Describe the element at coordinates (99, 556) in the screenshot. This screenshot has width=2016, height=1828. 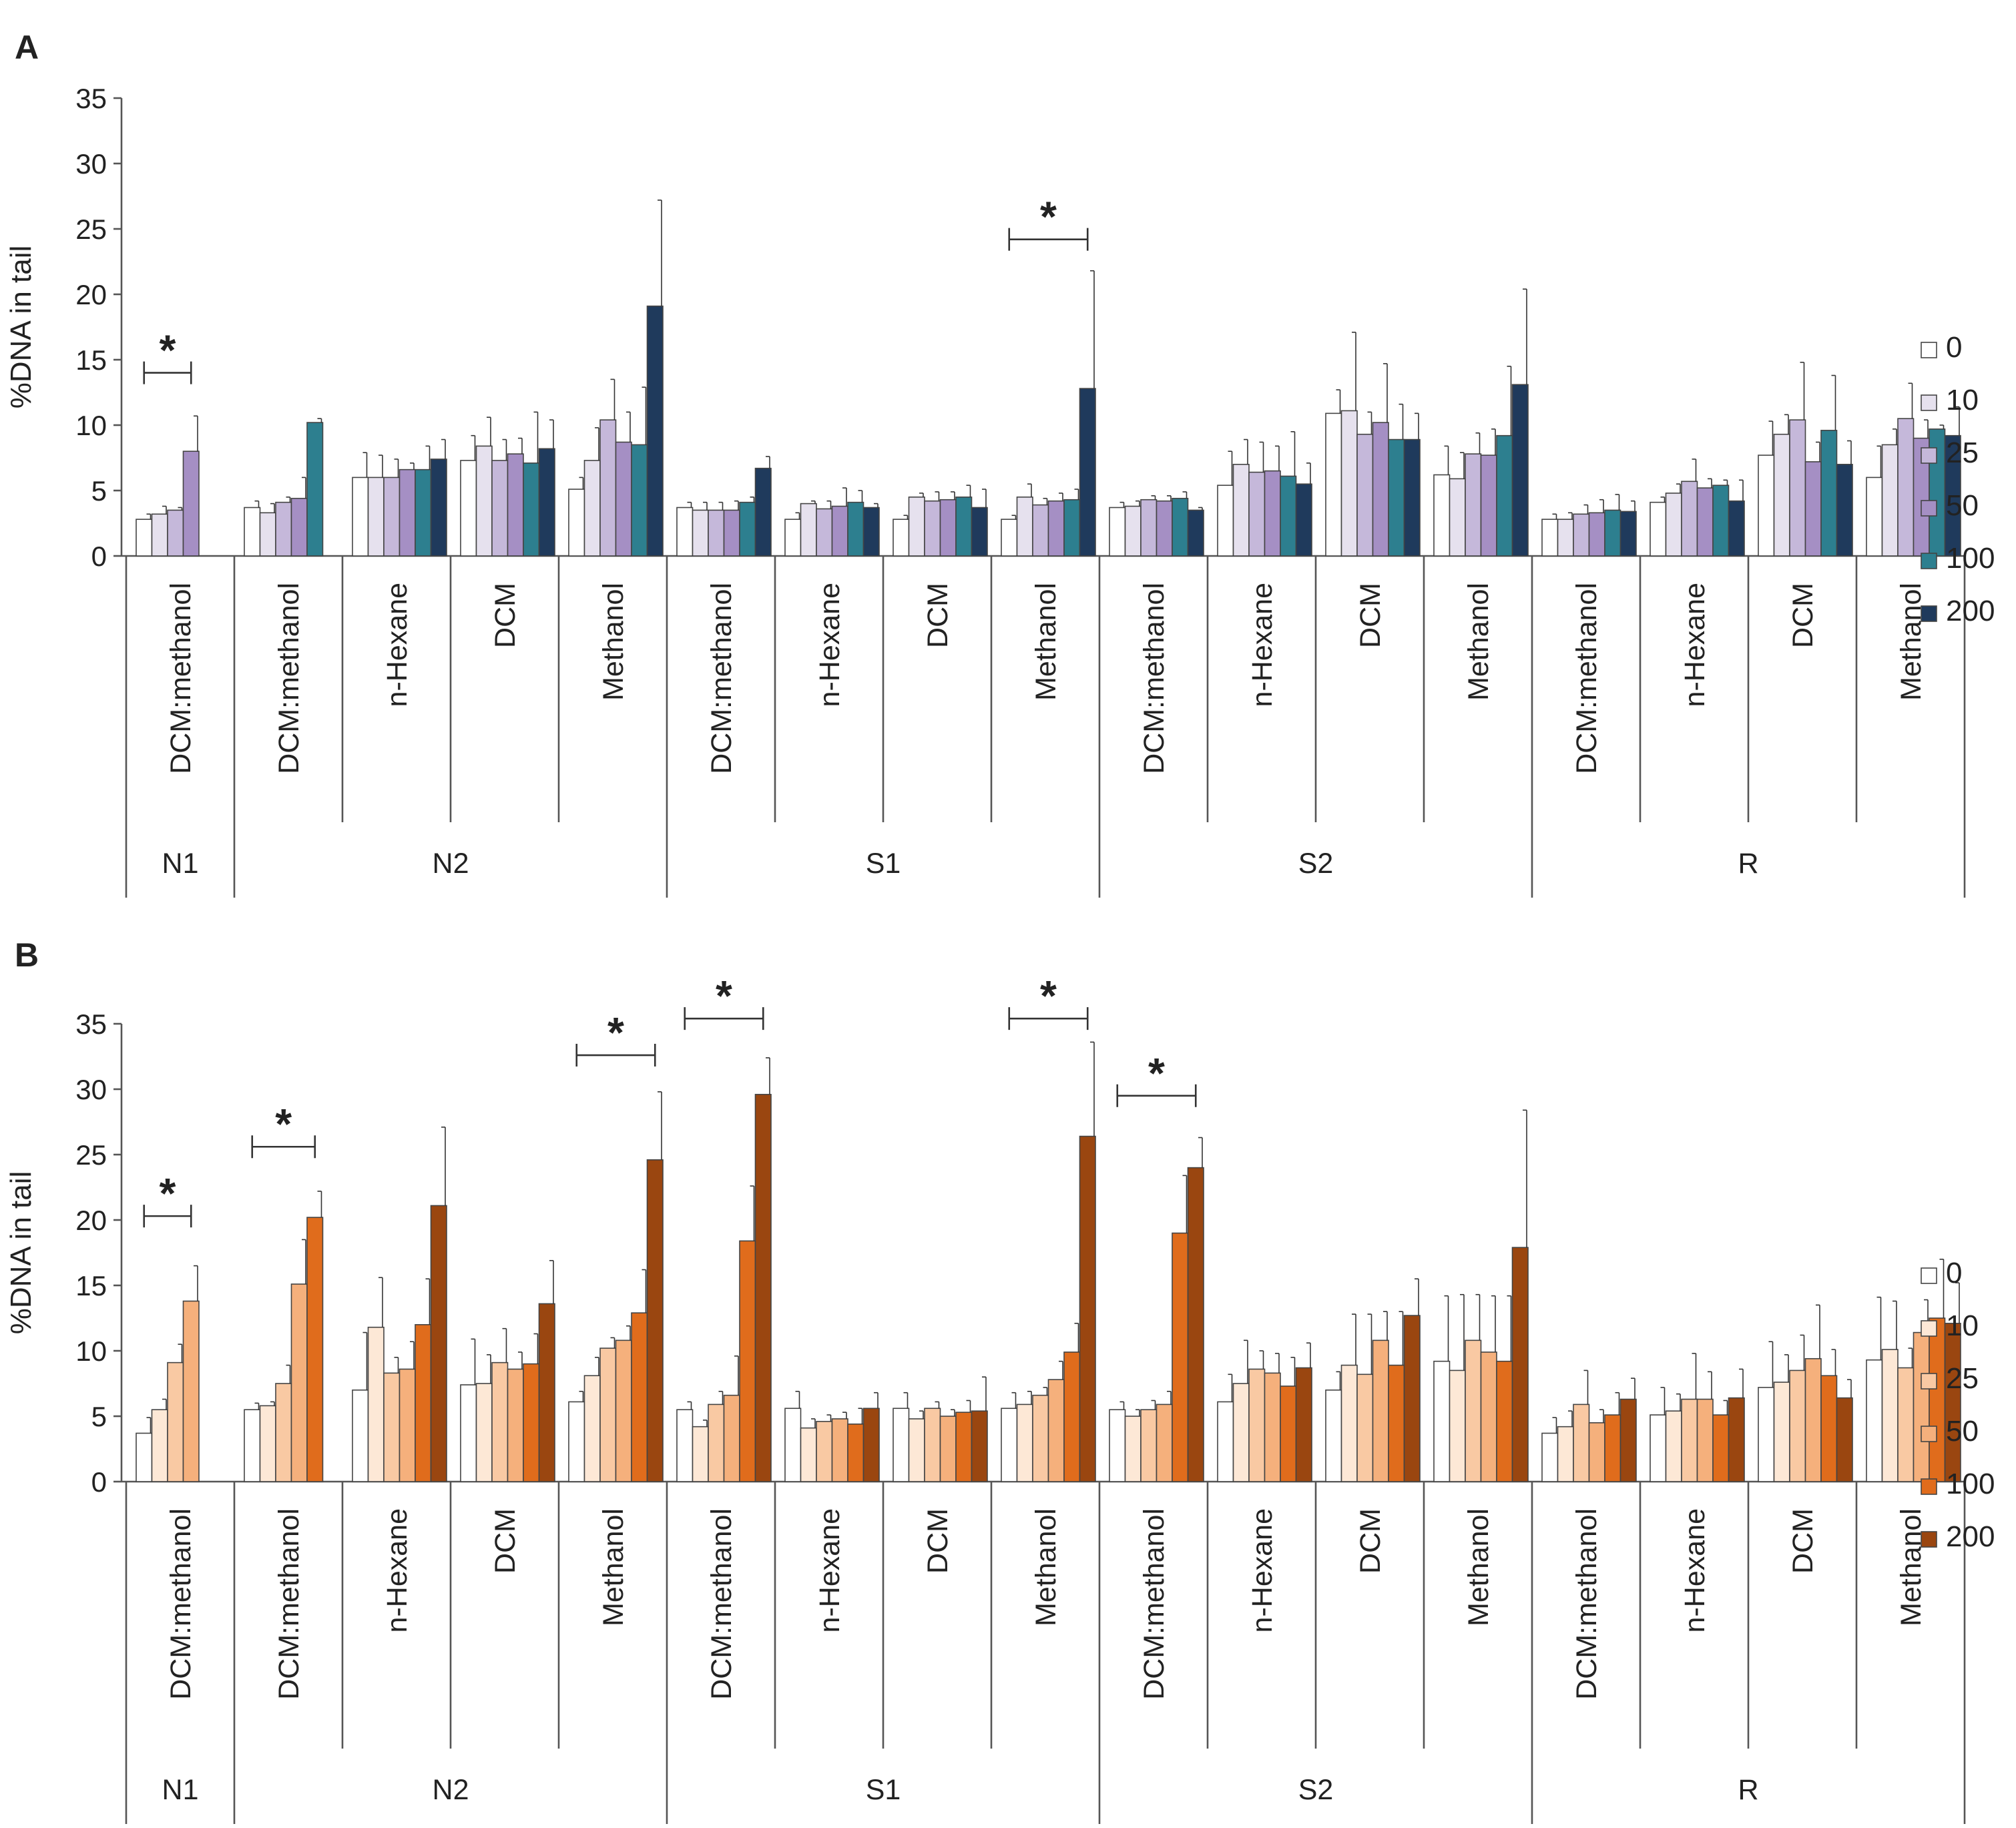
I see `y-tick-label: 0` at that location.